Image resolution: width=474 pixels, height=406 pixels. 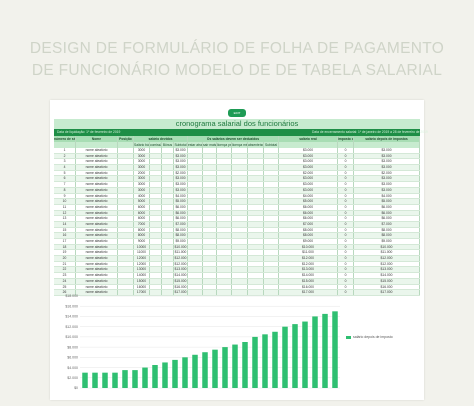 What do you see at coordinates (72, 368) in the screenshot?
I see `y-tick-label: $4.000` at bounding box center [72, 368].